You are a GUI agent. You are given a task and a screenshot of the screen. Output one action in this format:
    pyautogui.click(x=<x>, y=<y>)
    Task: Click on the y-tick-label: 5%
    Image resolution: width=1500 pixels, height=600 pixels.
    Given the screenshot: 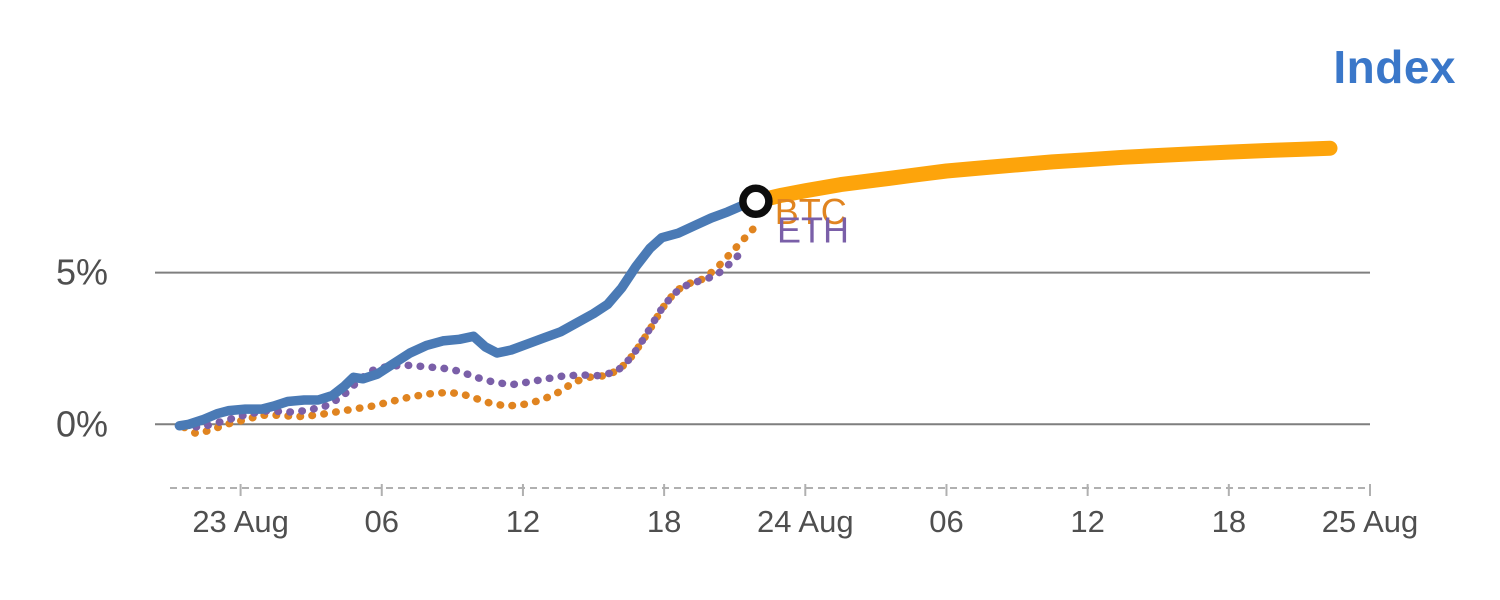 What is the action you would take?
    pyautogui.click(x=82, y=272)
    